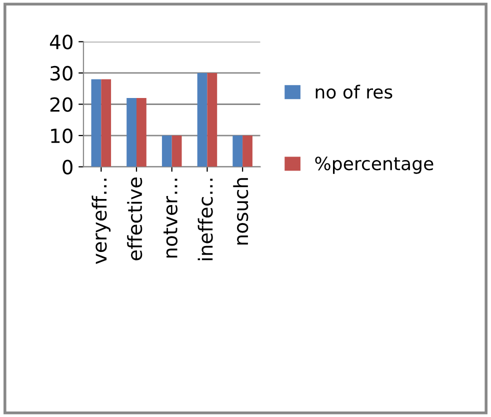 This screenshot has width=491, height=417. What do you see at coordinates (61, 136) in the screenshot?
I see `y-tick-label: 10` at bounding box center [61, 136].